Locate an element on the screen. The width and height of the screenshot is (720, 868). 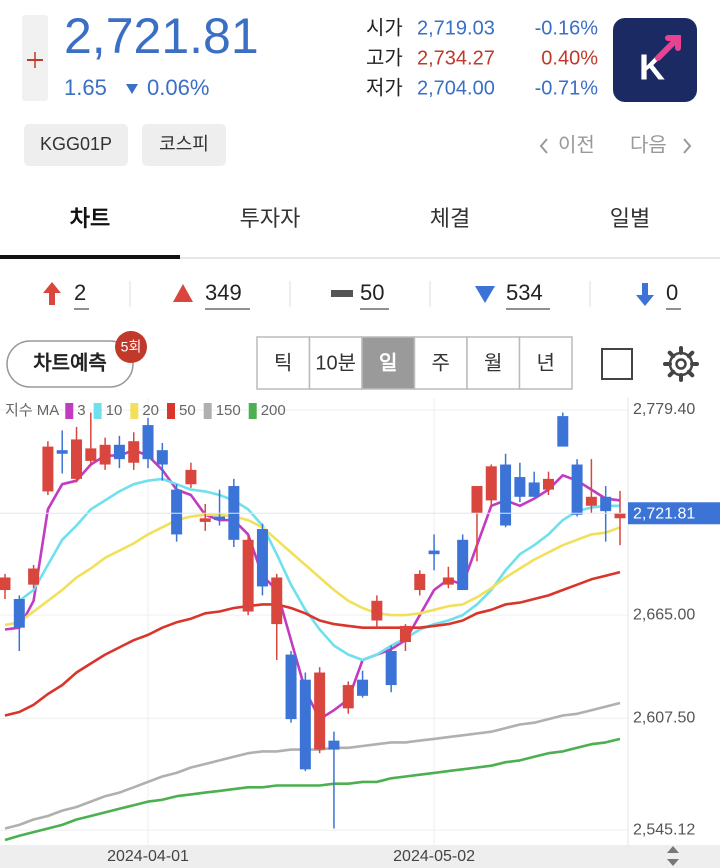
tag: 코스피 is located at coordinates (184, 144).